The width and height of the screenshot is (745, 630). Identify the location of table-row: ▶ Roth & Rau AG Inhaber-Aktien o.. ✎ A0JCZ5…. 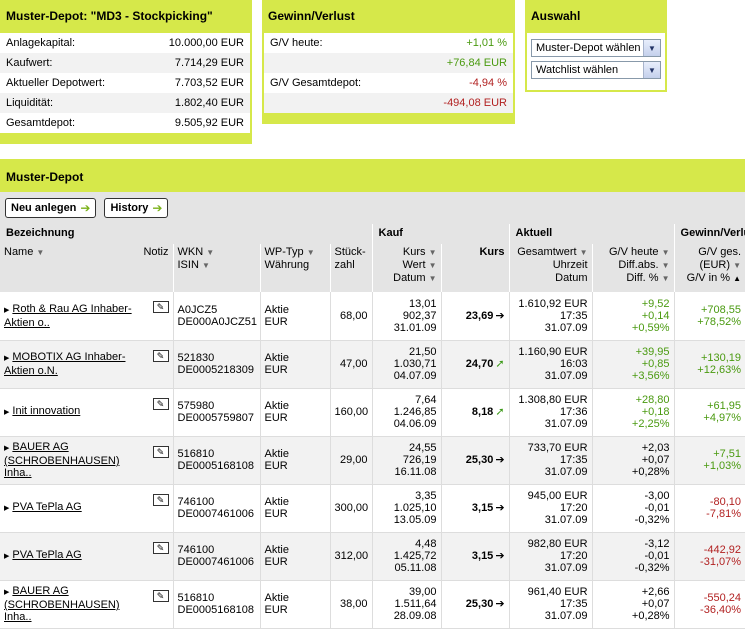
(372, 316).